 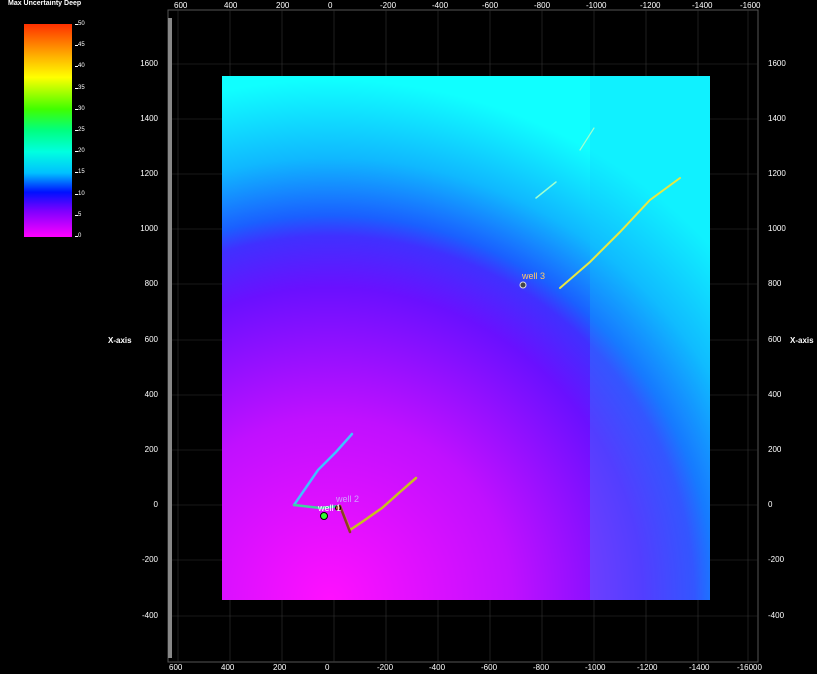 I want to click on legend-tick-label: 25, so click(x=80, y=130).